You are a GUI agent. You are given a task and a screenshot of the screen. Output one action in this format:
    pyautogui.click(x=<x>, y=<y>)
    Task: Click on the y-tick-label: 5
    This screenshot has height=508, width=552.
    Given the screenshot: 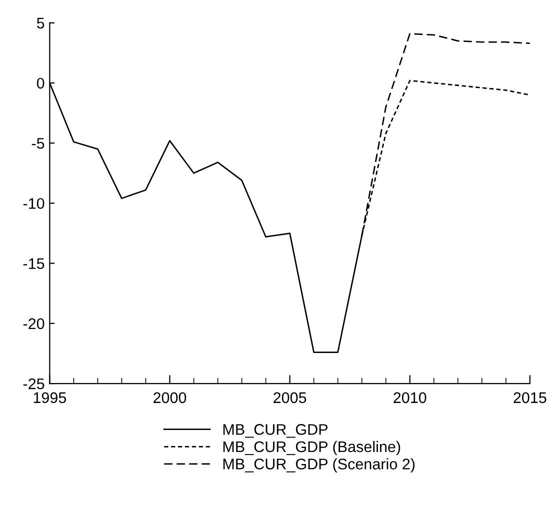 What is the action you would take?
    pyautogui.click(x=40, y=23)
    